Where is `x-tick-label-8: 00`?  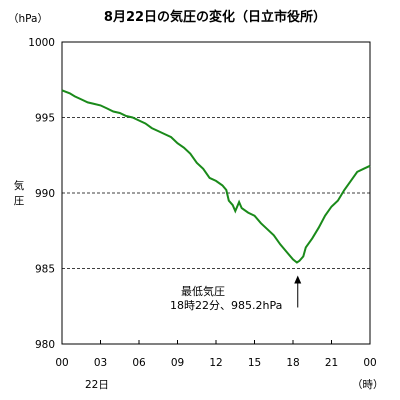
x-tick-label-8: 00 is located at coordinates (369, 363).